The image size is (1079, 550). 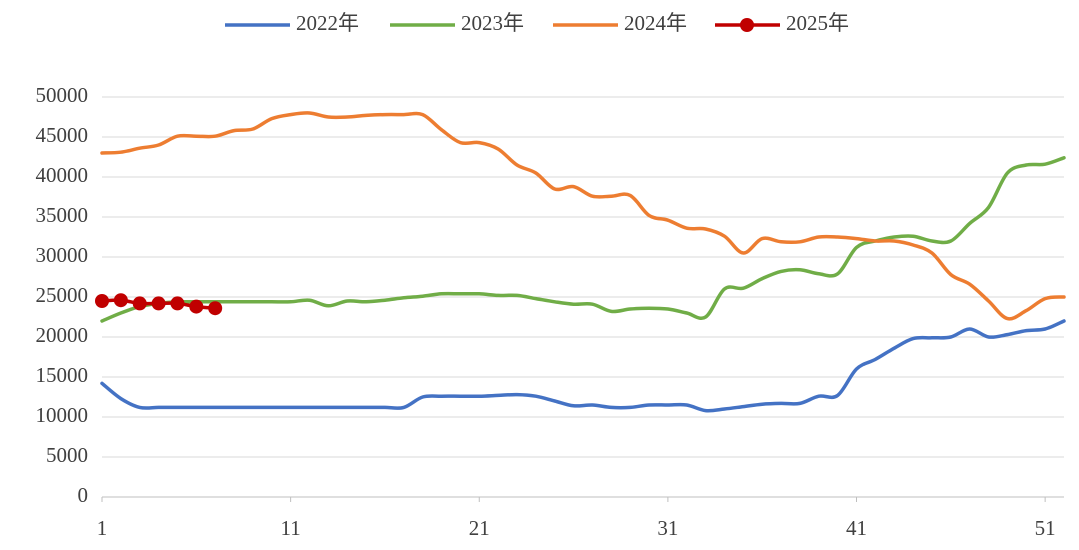 I want to click on y-tick-label: 40000, so click(x=62, y=175).